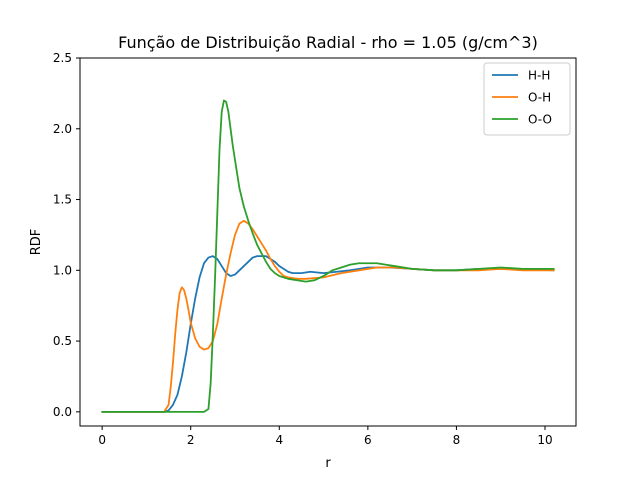 Image resolution: width=640 pixels, height=480 pixels. Describe the element at coordinates (62, 58) in the screenshot. I see `y-tick-label: 2.5` at that location.